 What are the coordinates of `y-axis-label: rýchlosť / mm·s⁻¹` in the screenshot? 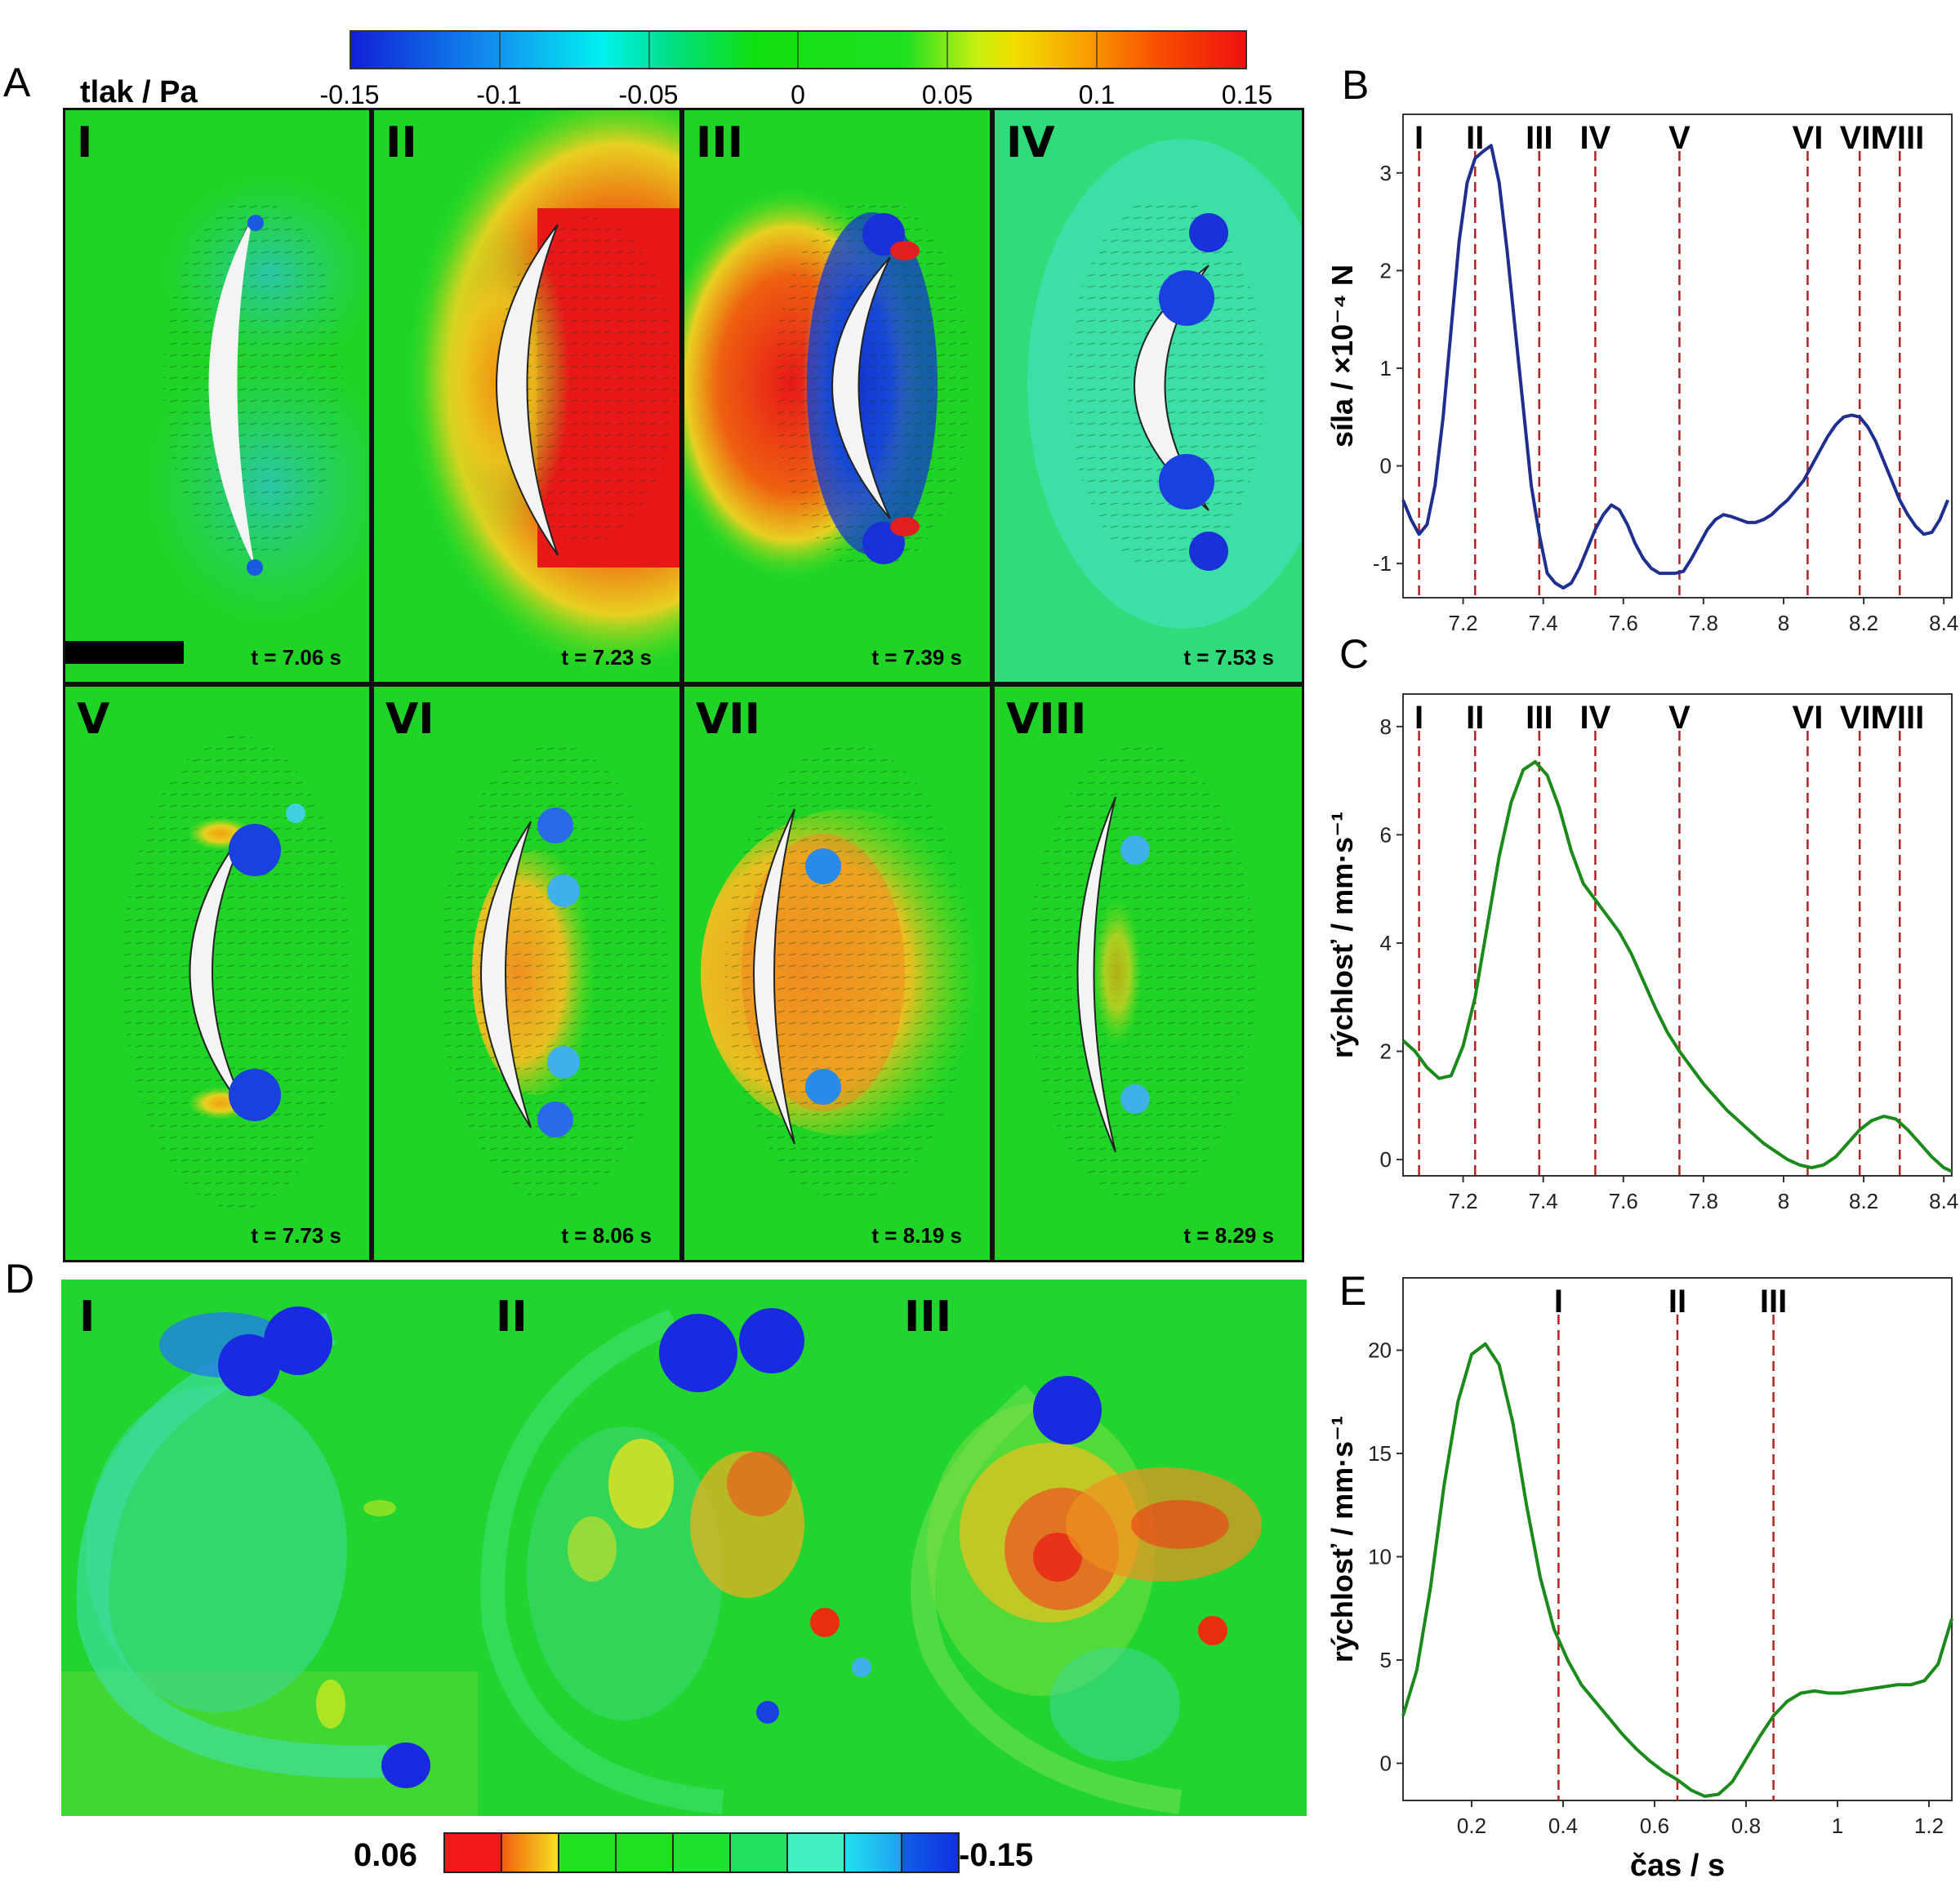 It's located at (1342, 935).